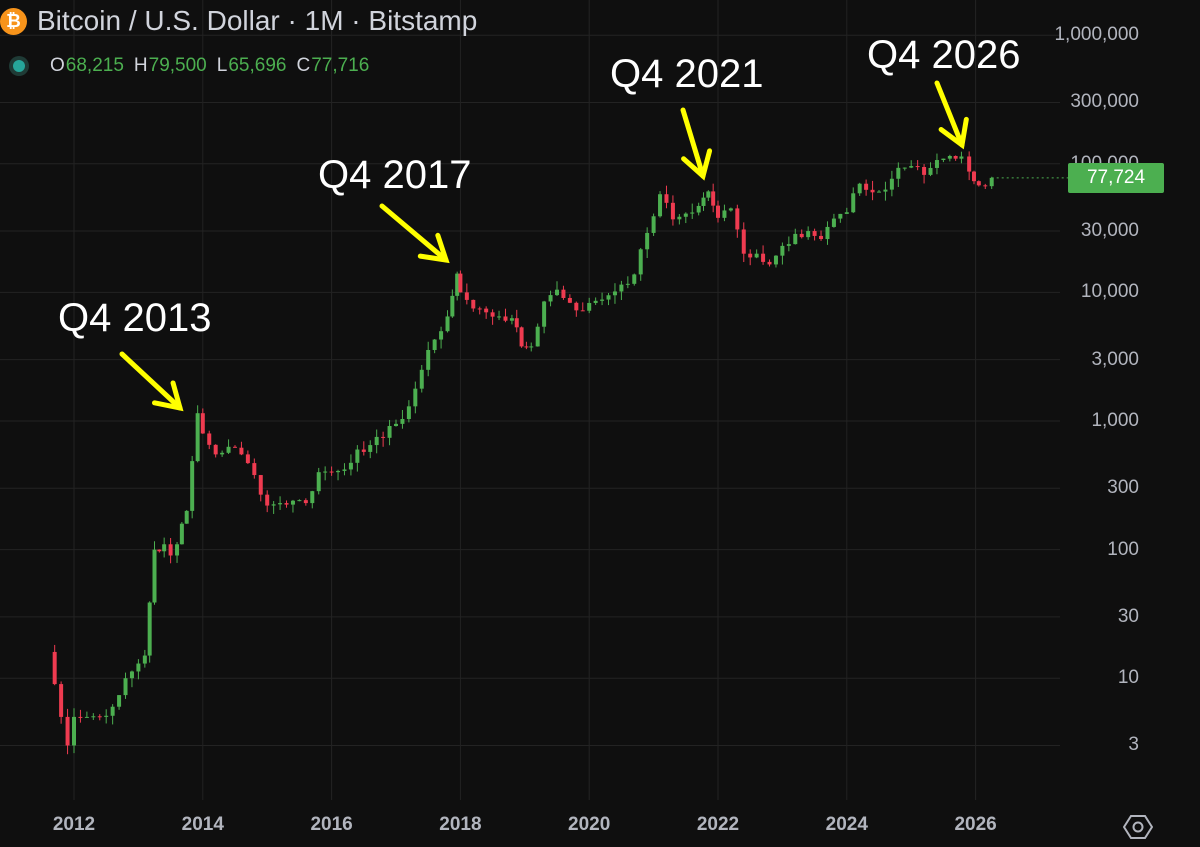  What do you see at coordinates (13, 21) in the screenshot?
I see `bitcoin-icon: ₿` at bounding box center [13, 21].